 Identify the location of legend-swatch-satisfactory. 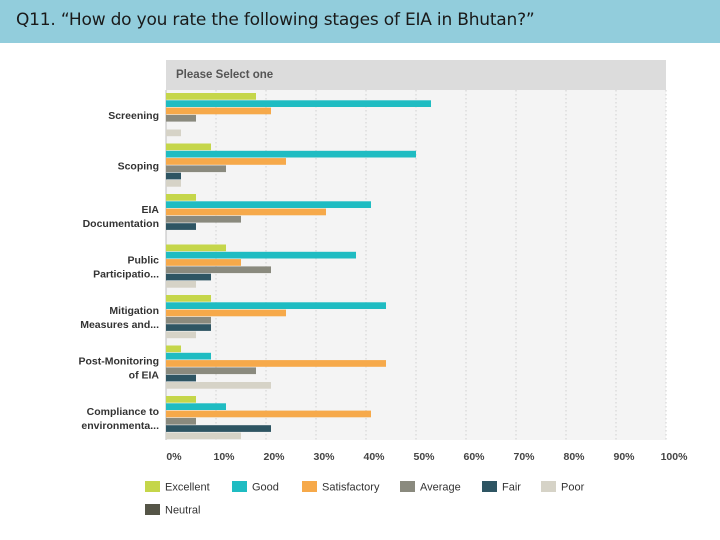
(309, 486).